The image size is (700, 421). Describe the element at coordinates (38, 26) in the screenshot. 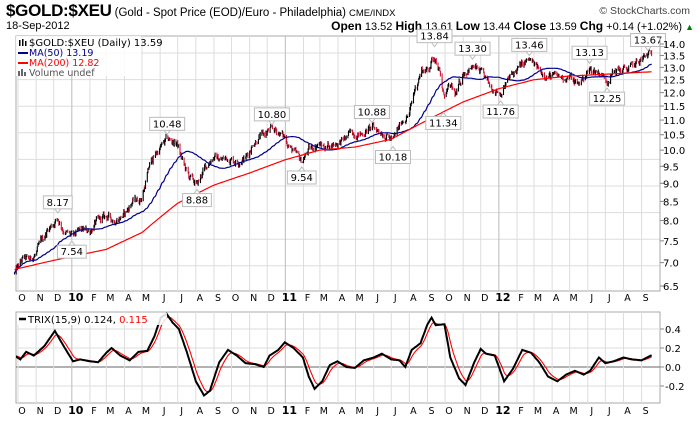

I see `chart-date: 18-Sep-2012` at that location.